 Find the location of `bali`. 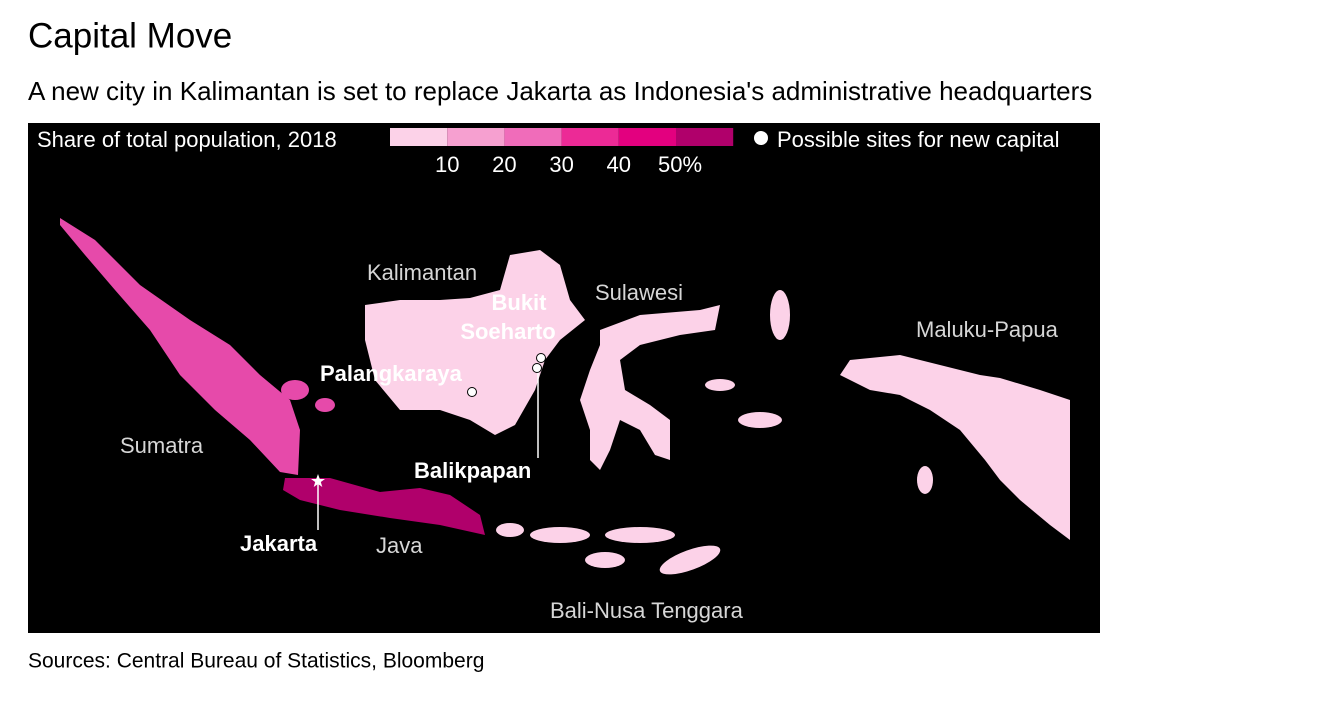

bali is located at coordinates (510, 530).